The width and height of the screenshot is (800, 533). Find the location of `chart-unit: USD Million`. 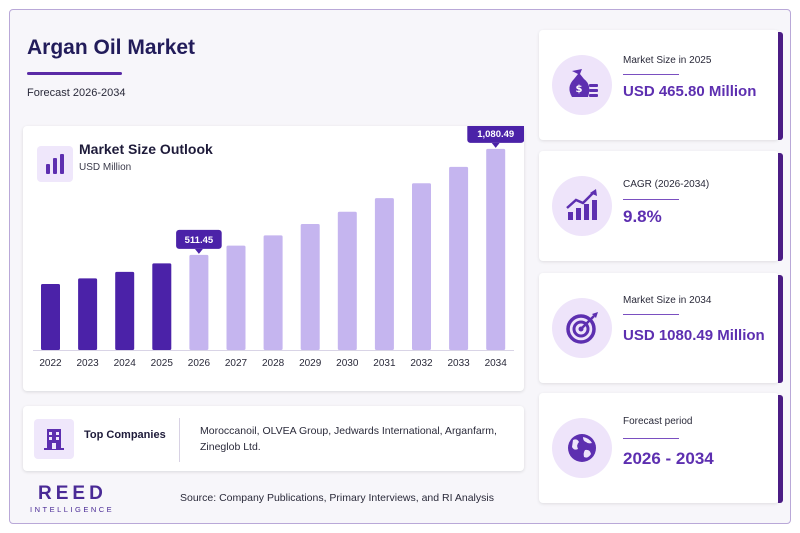

chart-unit: USD Million is located at coordinates (105, 167).